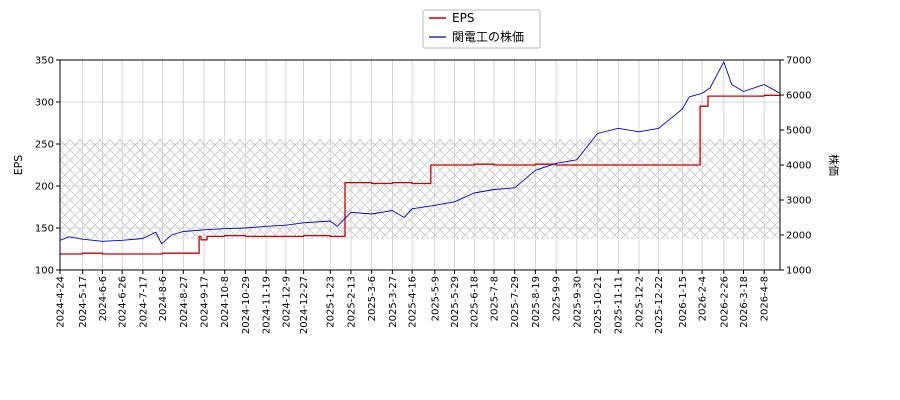 The width and height of the screenshot is (900, 400). What do you see at coordinates (515, 302) in the screenshot?
I see `x-tick-label: 2025-7-29` at bounding box center [515, 302].